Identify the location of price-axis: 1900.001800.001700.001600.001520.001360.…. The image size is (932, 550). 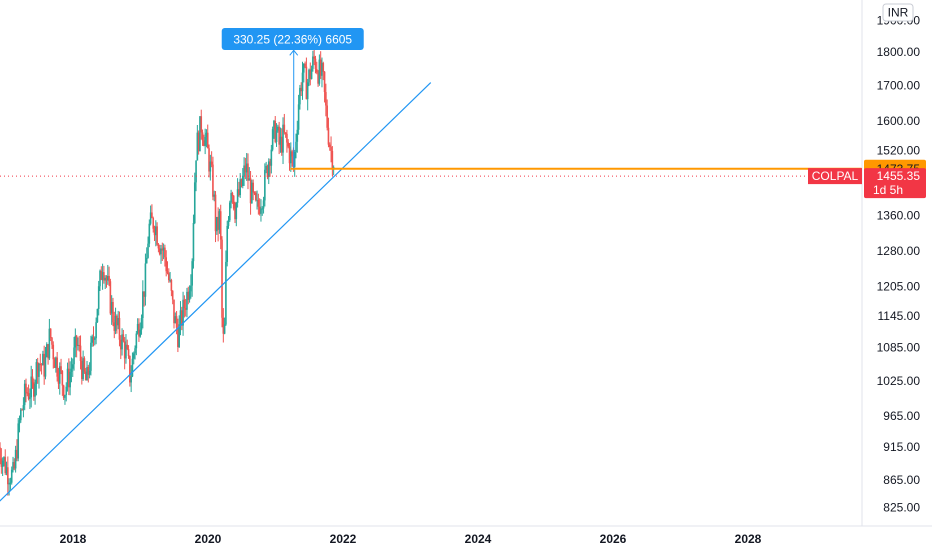
(899, 263).